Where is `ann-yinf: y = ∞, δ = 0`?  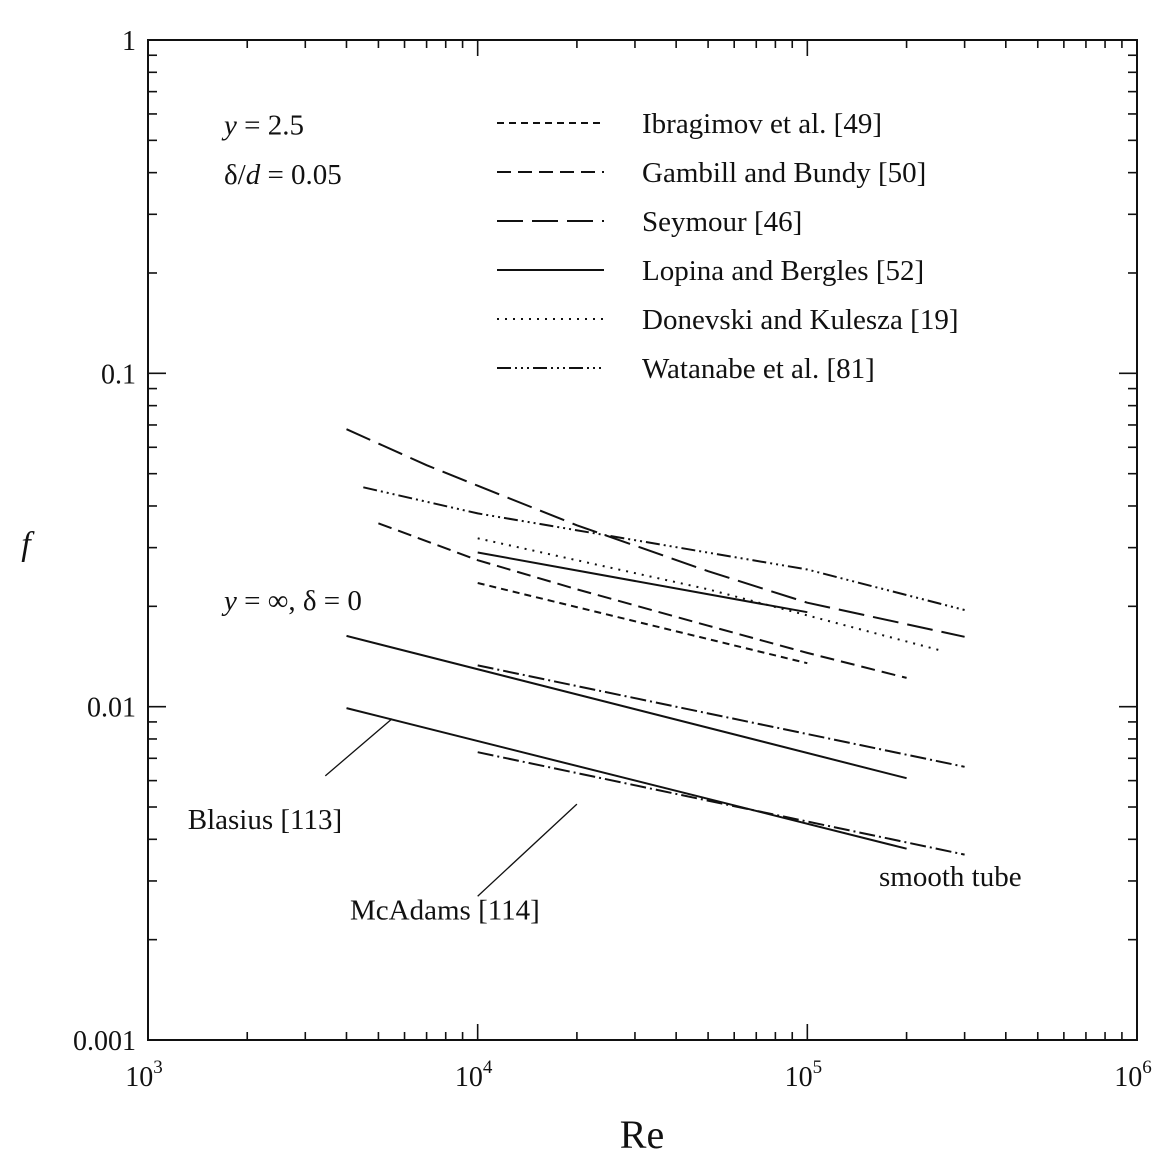
ann-yinf: y = ∞, δ = 0 is located at coordinates (291, 601).